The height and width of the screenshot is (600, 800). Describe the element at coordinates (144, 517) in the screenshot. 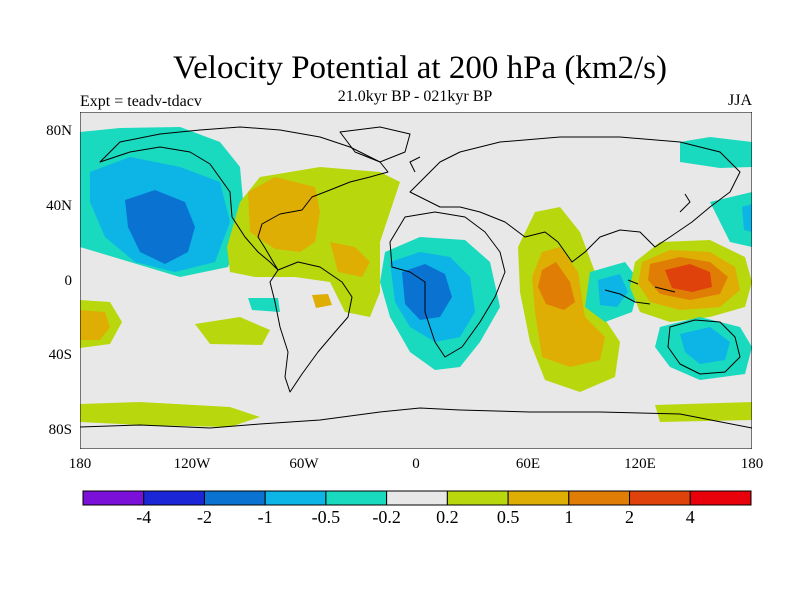

I see `colorbar-label: -4` at that location.